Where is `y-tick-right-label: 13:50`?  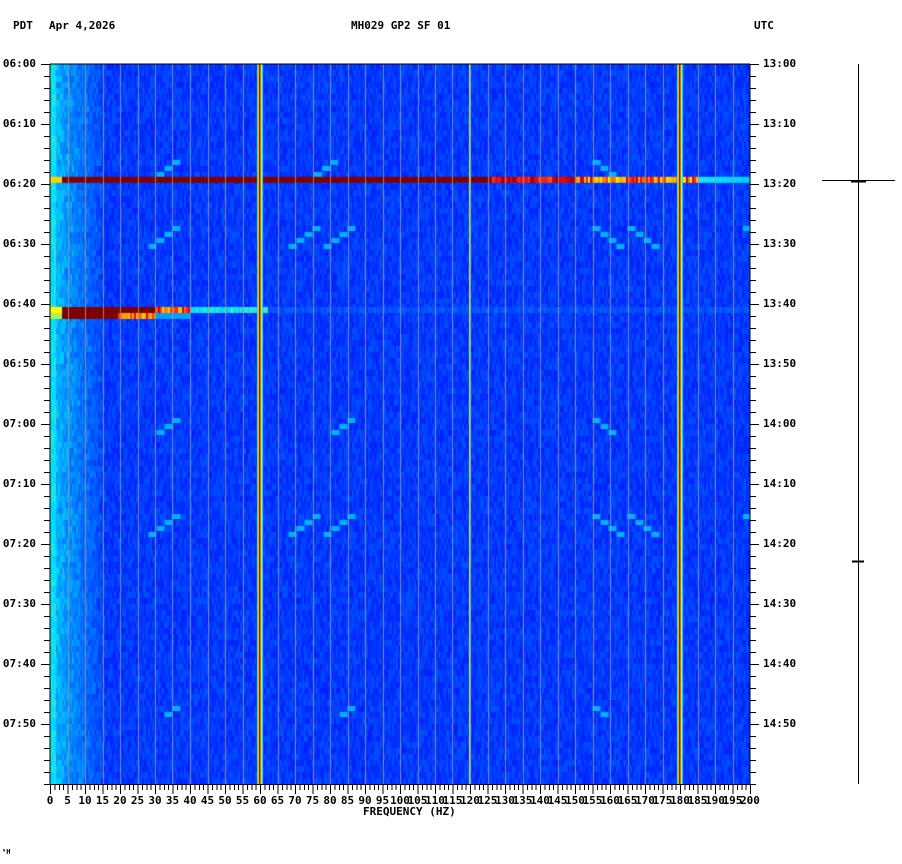
y-tick-right-label: 13:50 is located at coordinates (780, 363).